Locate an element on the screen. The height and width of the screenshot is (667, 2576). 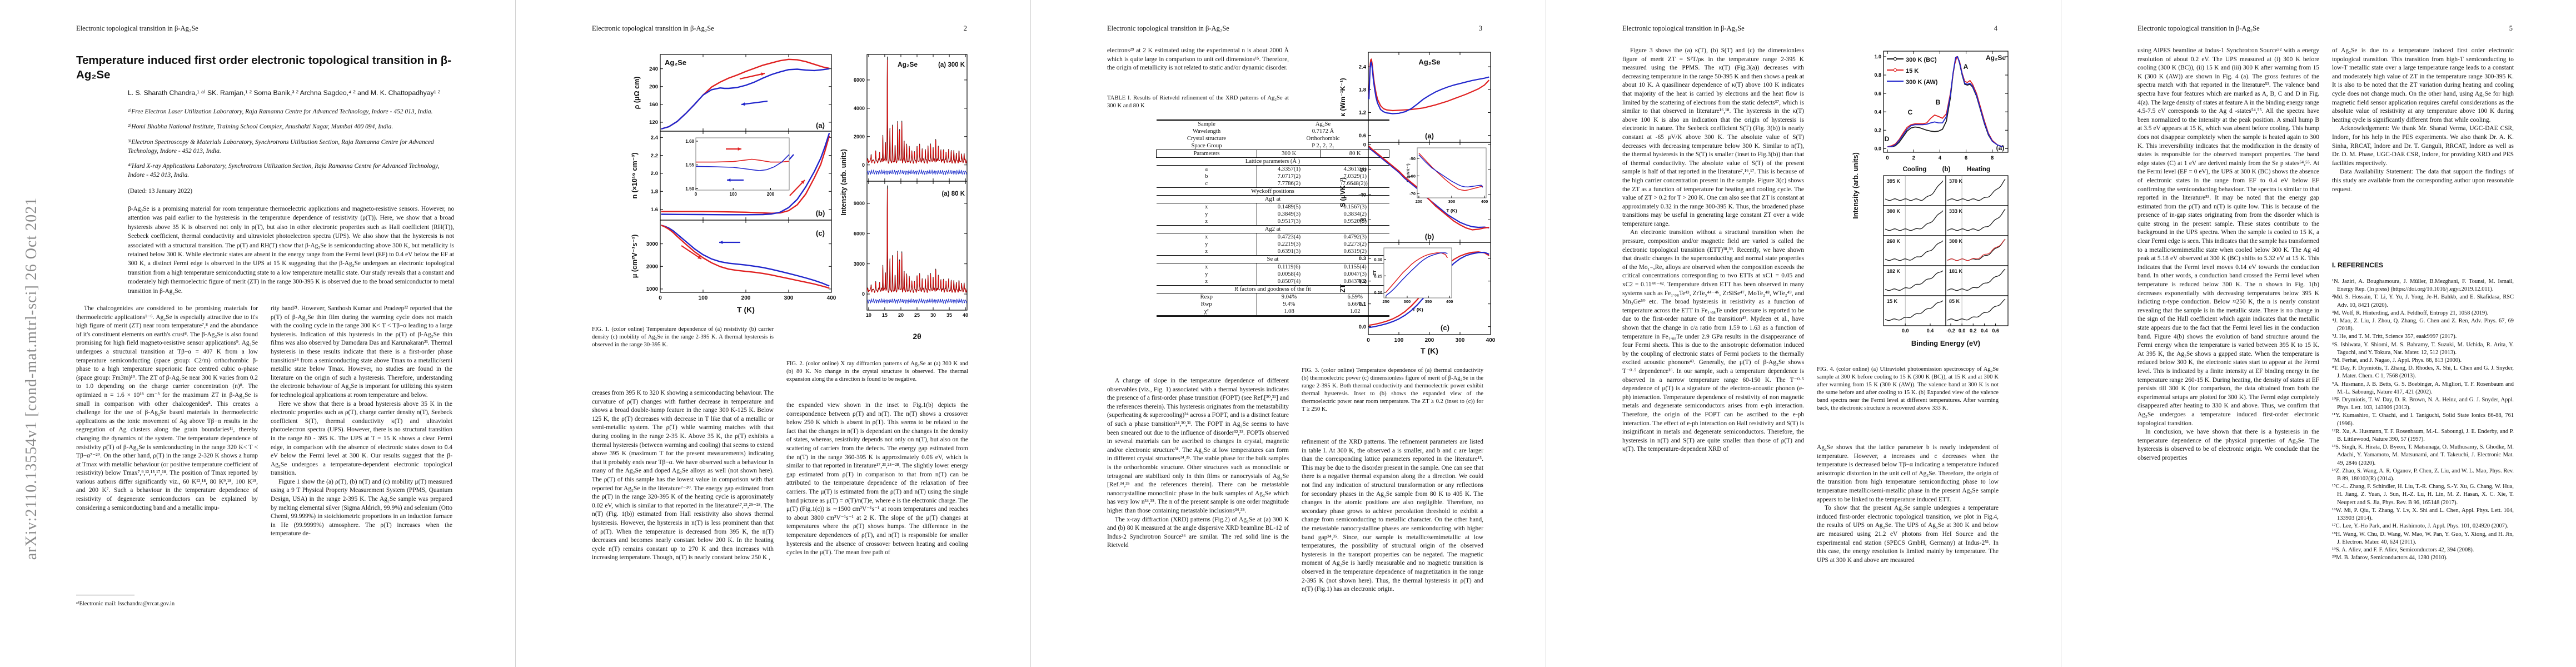
tick-label: 0.1 is located at coordinates (1363, 304).